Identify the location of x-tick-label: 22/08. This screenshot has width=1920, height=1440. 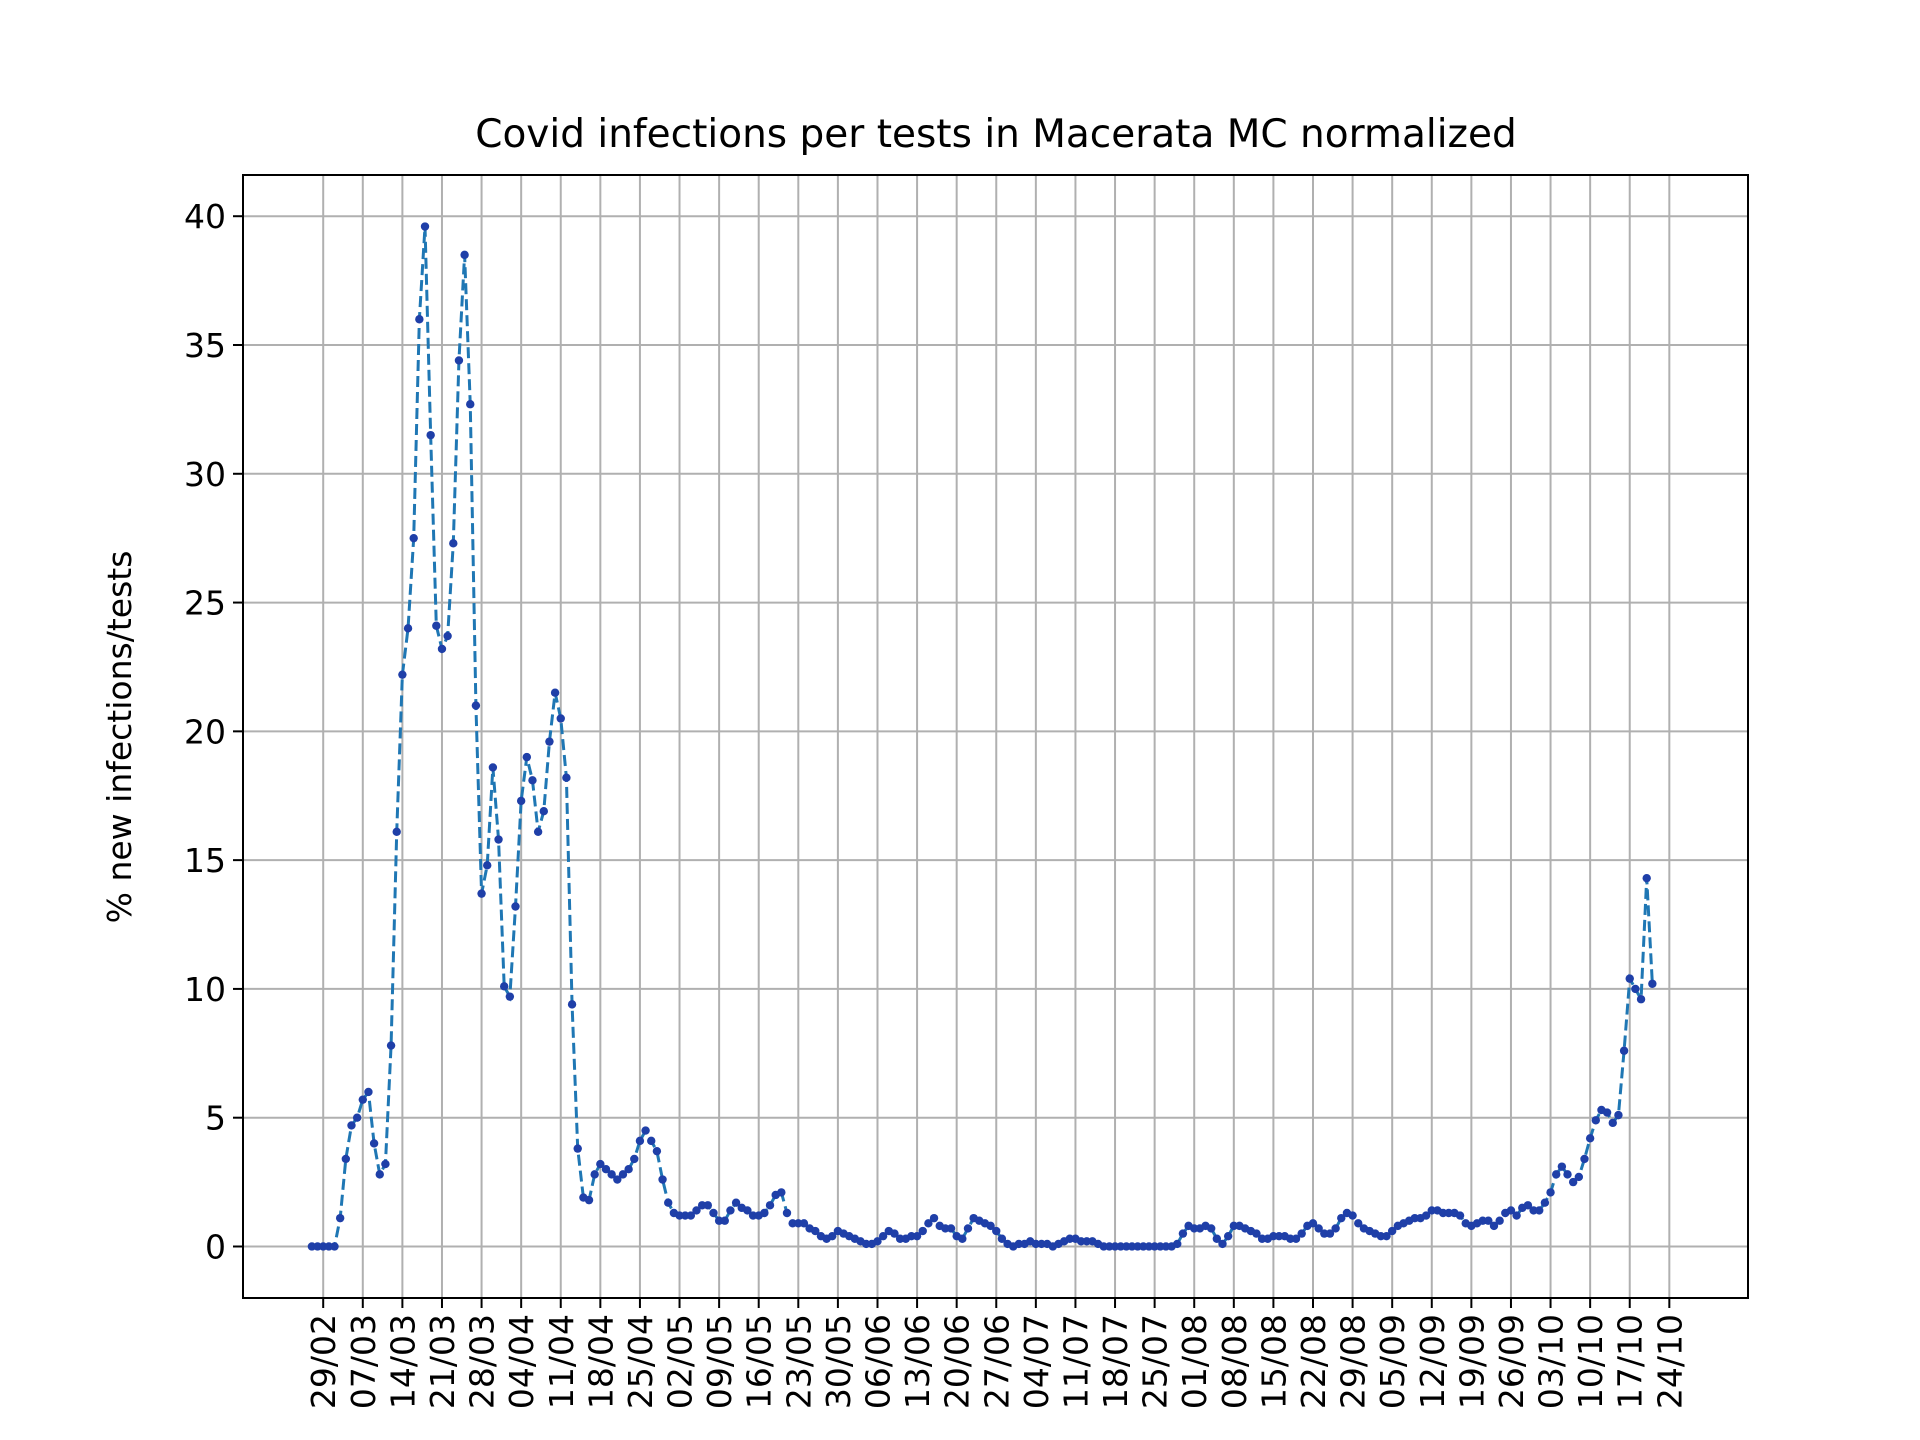
(1313, 1361).